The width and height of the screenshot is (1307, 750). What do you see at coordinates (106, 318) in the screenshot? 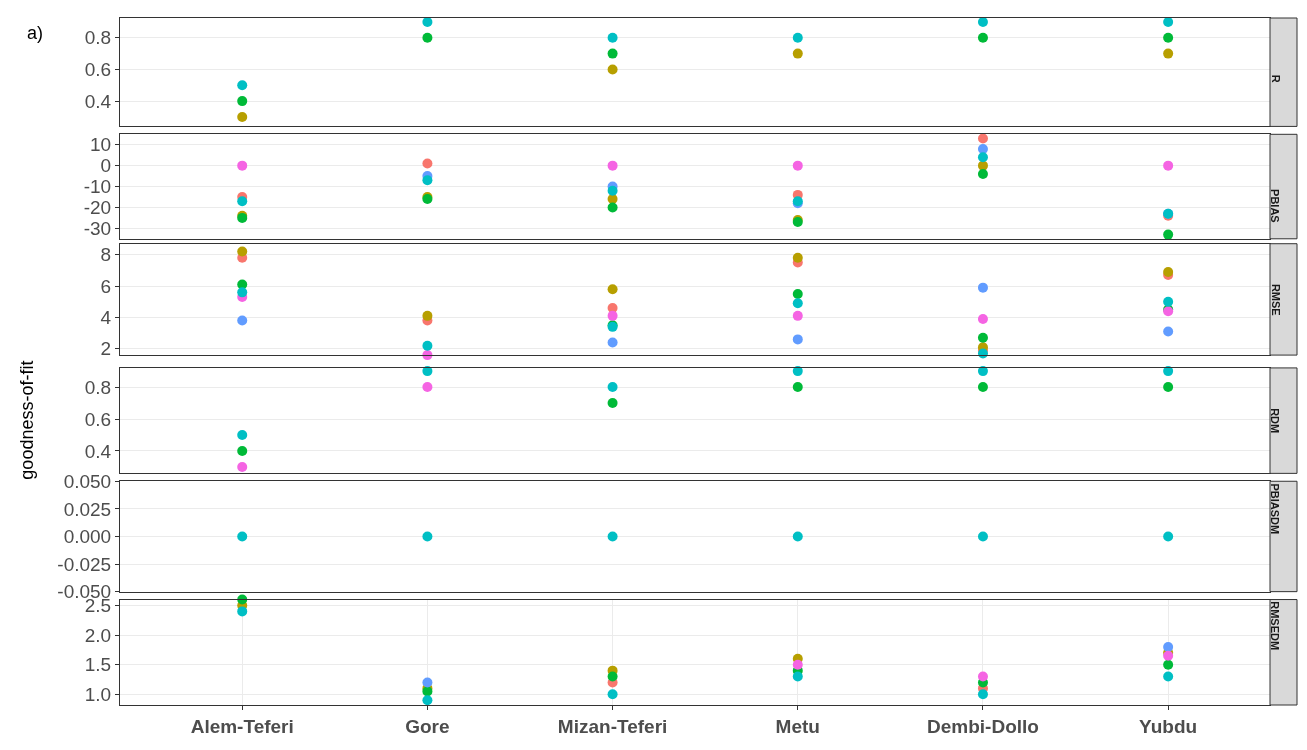
I see `y-tick-label: 4` at bounding box center [106, 318].